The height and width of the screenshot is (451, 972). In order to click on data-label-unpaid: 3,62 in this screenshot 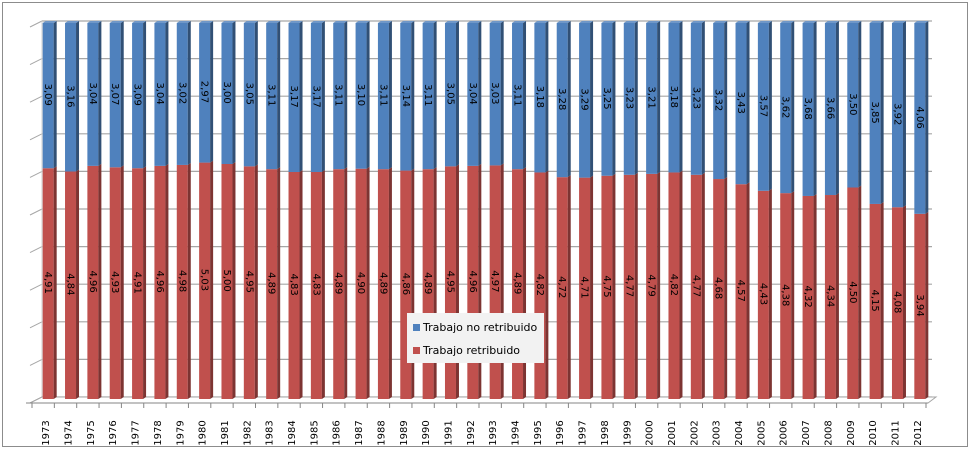, I will do `click(785, 107)`.